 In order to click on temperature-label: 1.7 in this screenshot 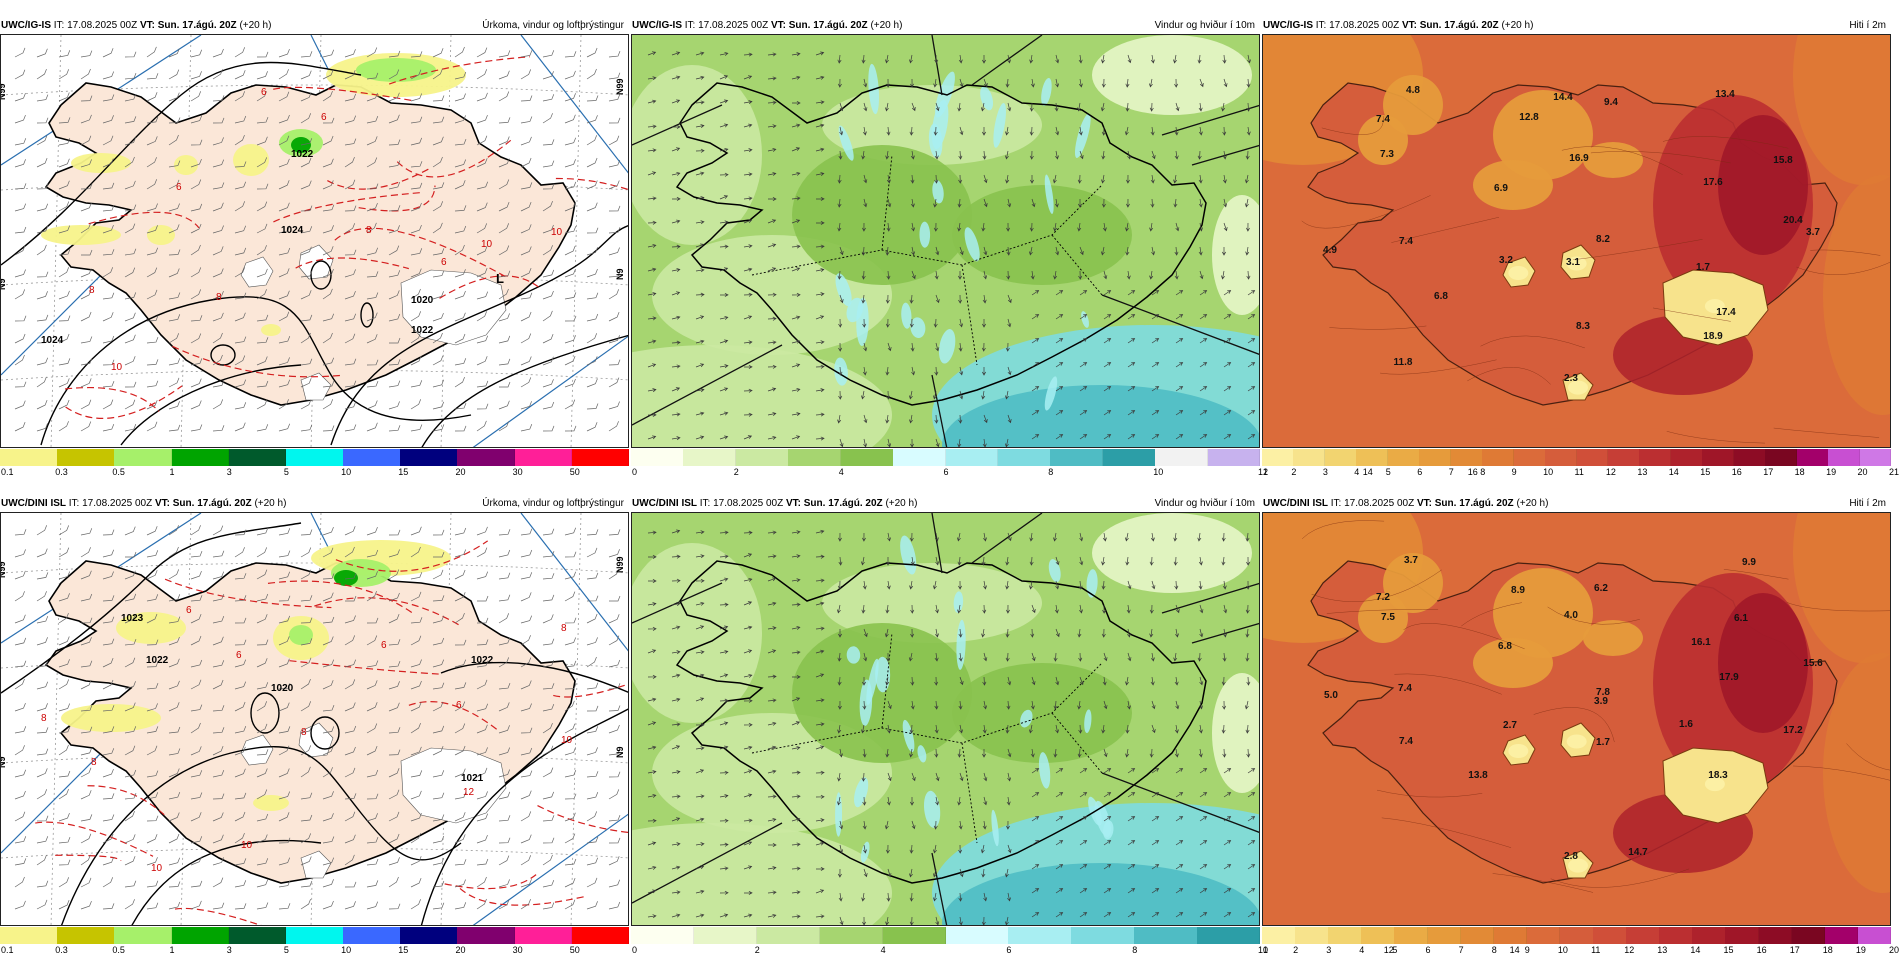, I will do `click(1703, 267)`.